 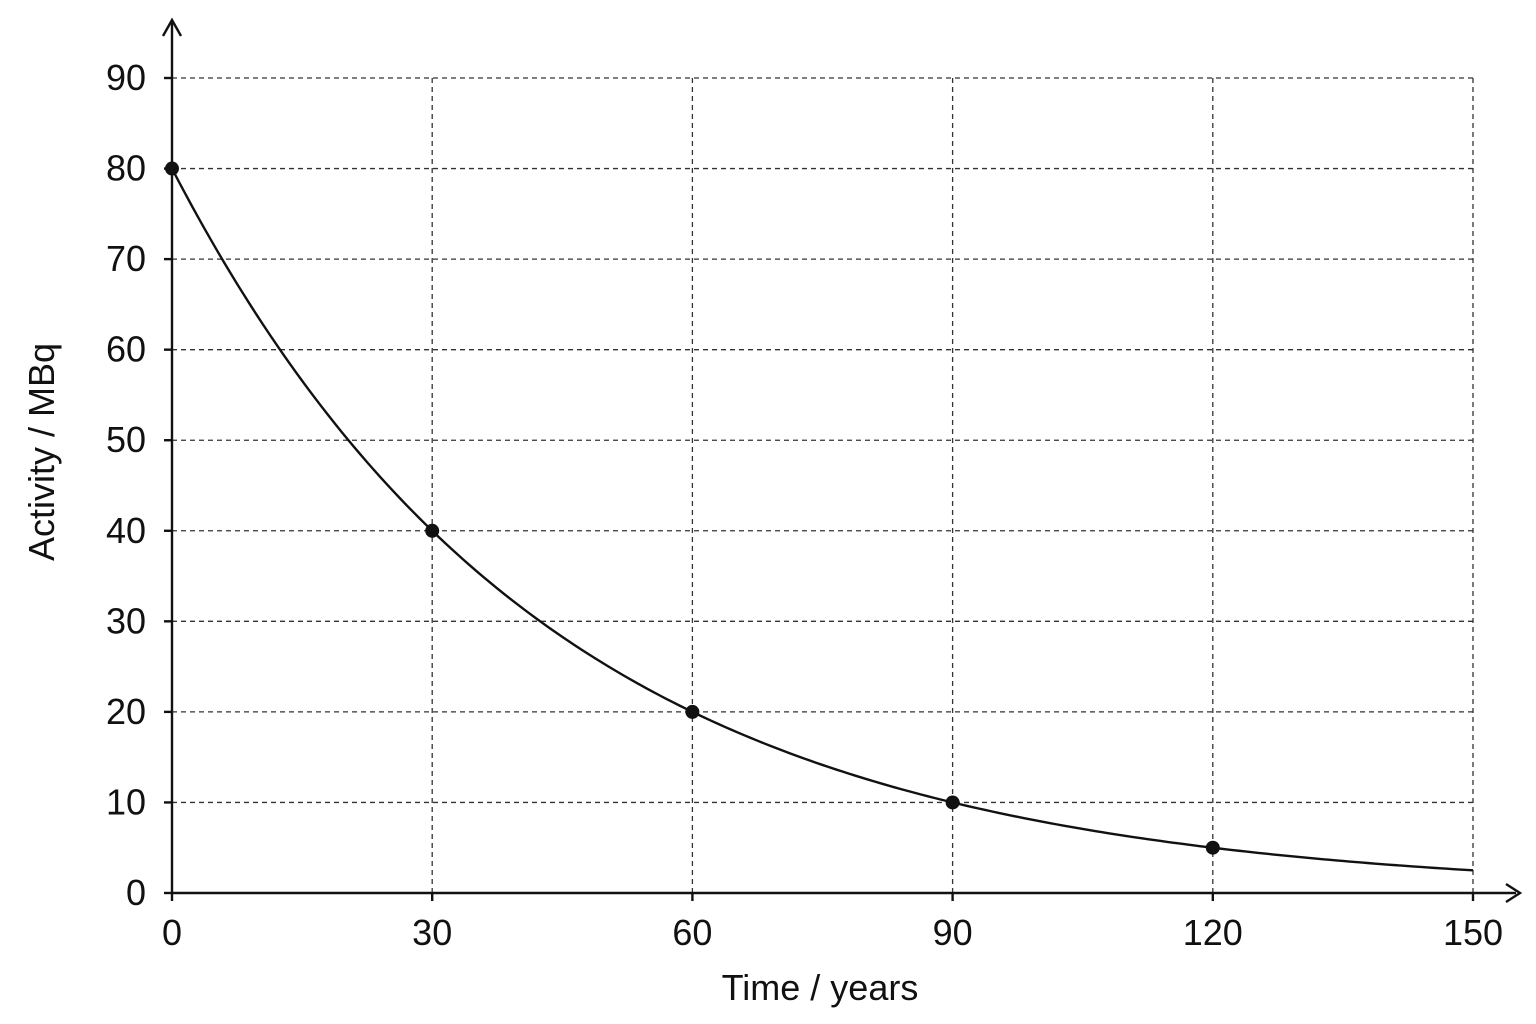 What do you see at coordinates (692, 932) in the screenshot?
I see `x-tick-label-60: 60` at bounding box center [692, 932].